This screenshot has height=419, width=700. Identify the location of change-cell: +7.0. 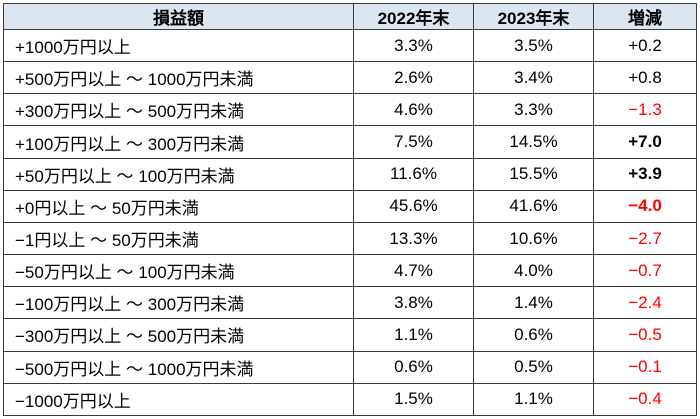
(645, 142).